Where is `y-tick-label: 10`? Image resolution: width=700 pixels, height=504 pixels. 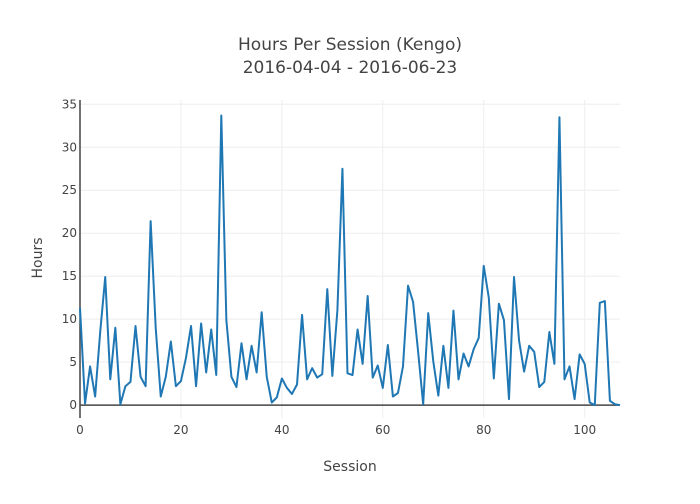 y-tick-label: 10 is located at coordinates (69, 319).